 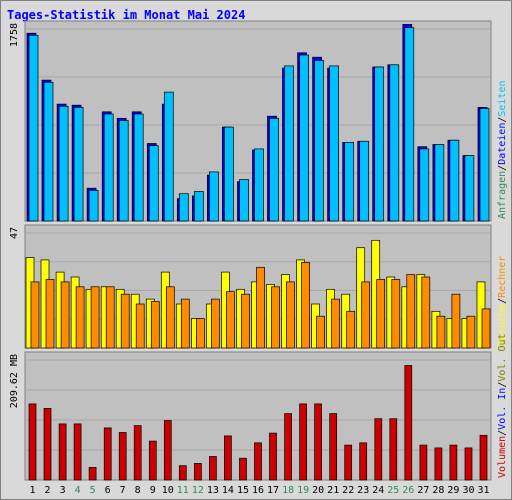 I want to click on x-tick-label-day-23: 23, so click(x=363, y=490).